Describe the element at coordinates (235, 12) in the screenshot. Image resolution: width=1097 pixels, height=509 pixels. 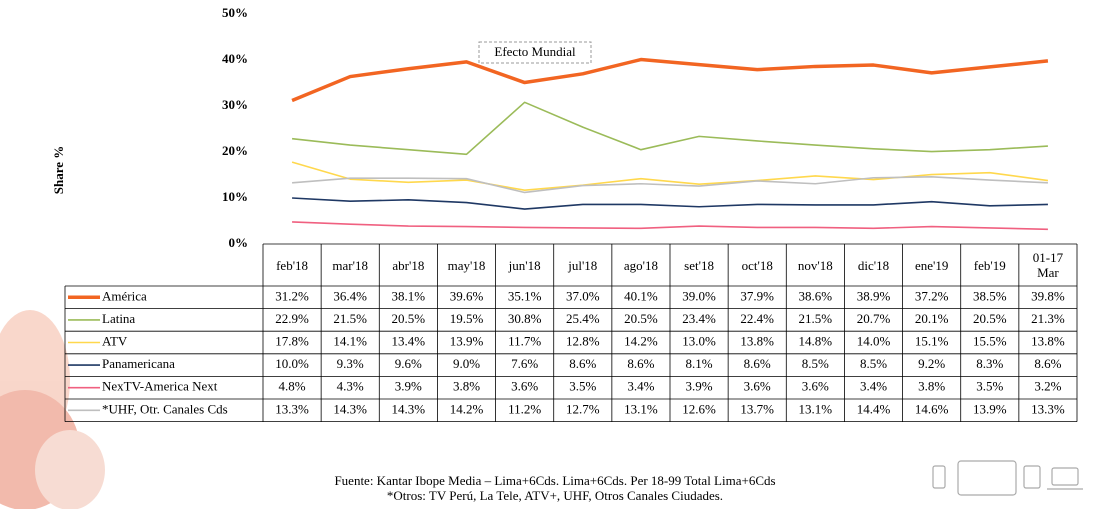
I see `y-tick-label: 50%` at that location.